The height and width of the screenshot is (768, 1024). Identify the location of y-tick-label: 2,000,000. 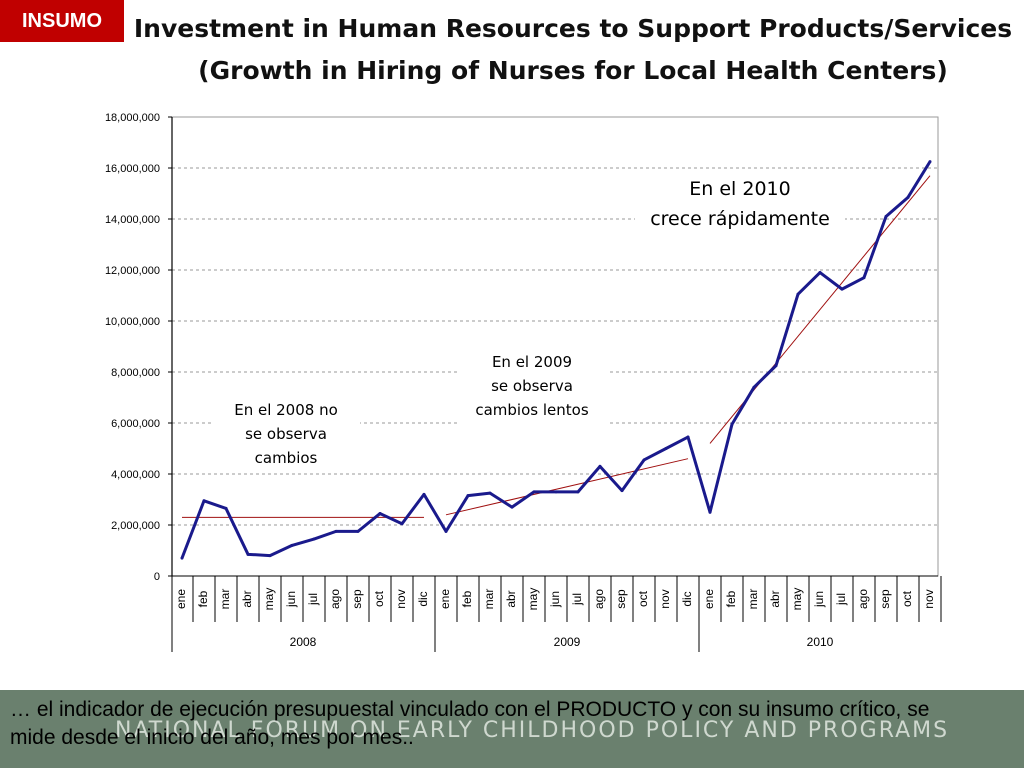
(135, 526).